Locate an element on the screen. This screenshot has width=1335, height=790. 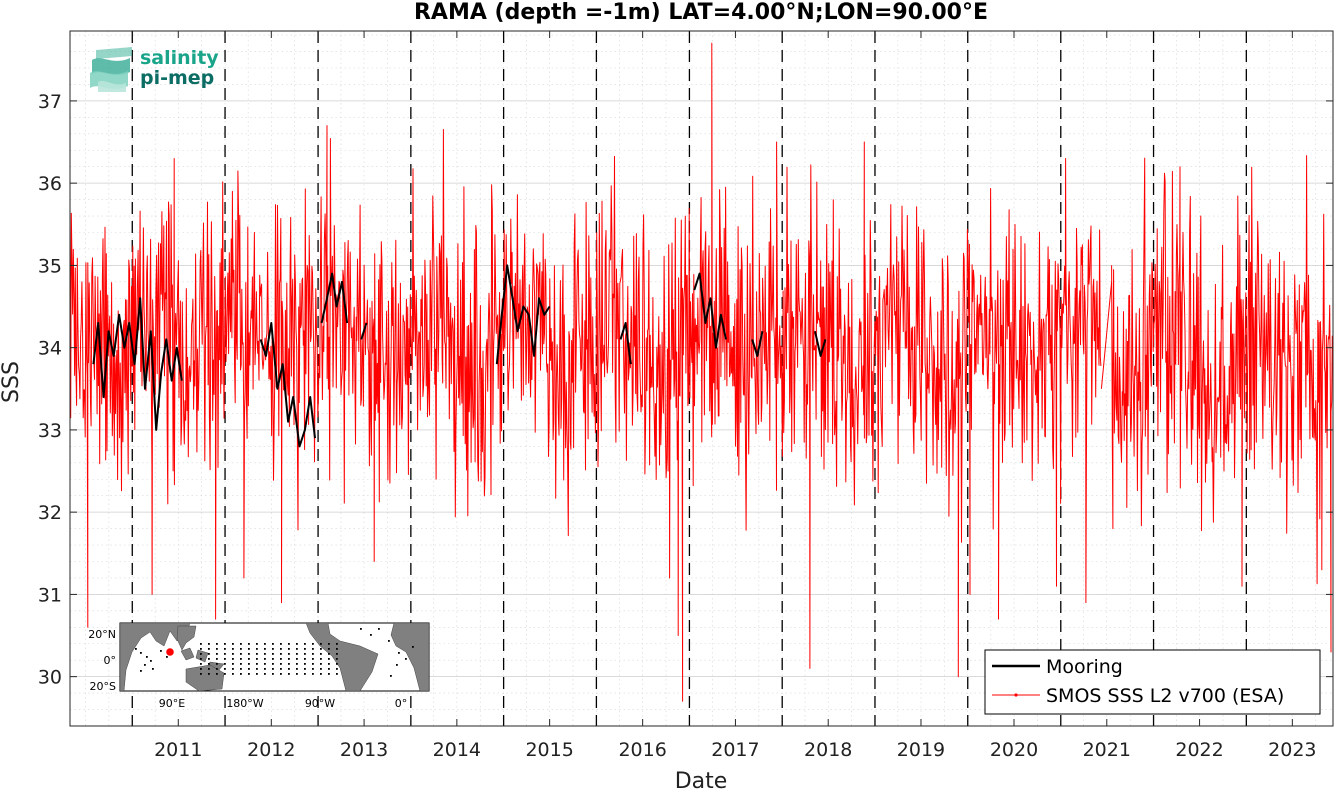
y-tick-label: 31 is located at coordinates (50, 595).